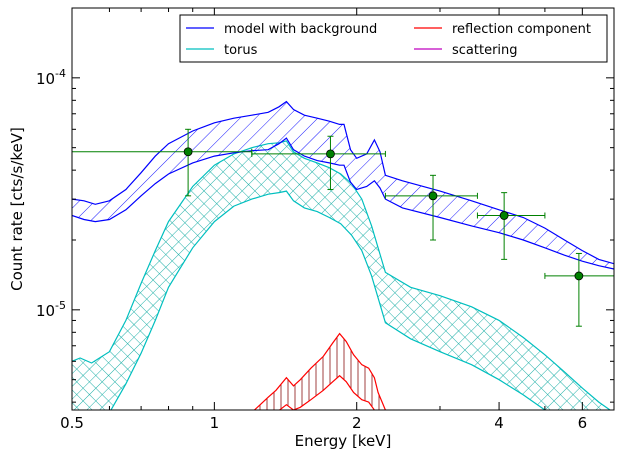 The height and width of the screenshot is (459, 624). Describe the element at coordinates (17, 209) in the screenshot. I see `y-axis-title: Count rate [cts/s/keV]` at that location.